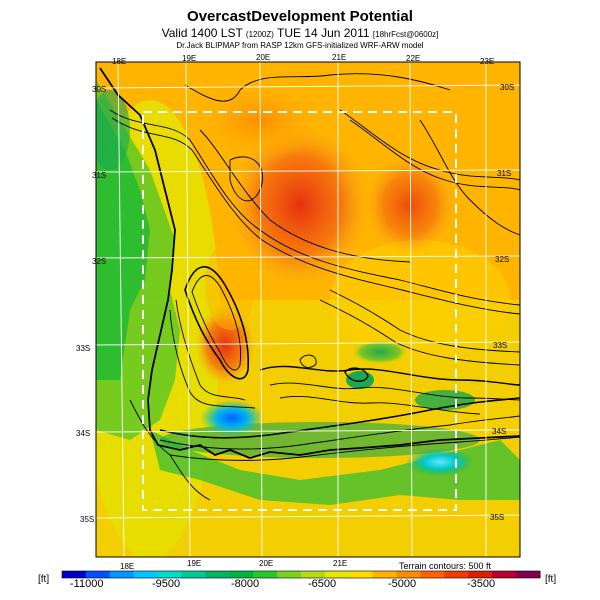 This screenshot has width=600, height=600. What do you see at coordinates (339, 57) in the screenshot?
I see `top-lon-label: 21E` at bounding box center [339, 57].